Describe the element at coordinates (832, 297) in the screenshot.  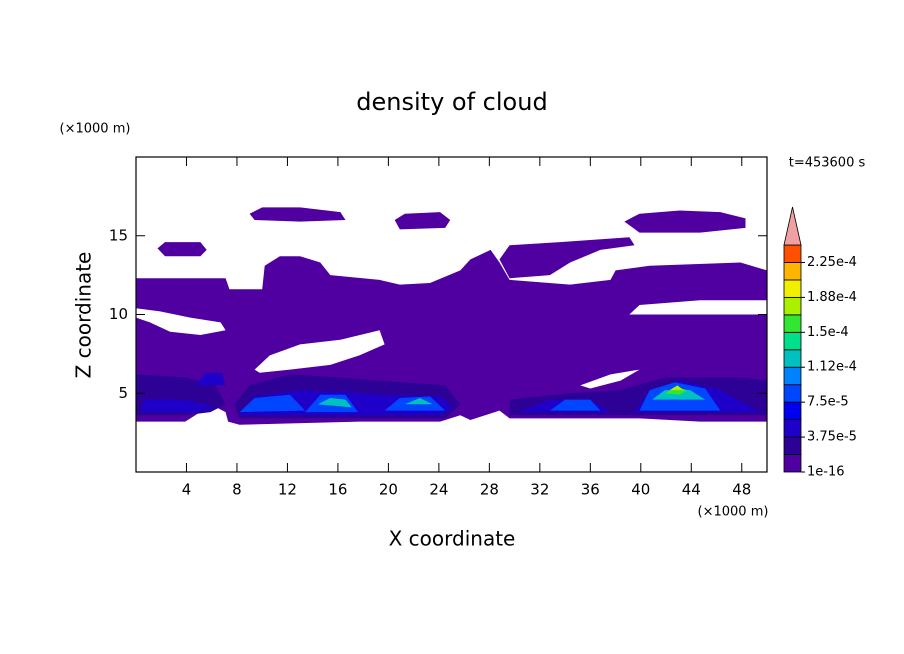
I see `colorbar-tick-label: 1.88e-4` at that location.